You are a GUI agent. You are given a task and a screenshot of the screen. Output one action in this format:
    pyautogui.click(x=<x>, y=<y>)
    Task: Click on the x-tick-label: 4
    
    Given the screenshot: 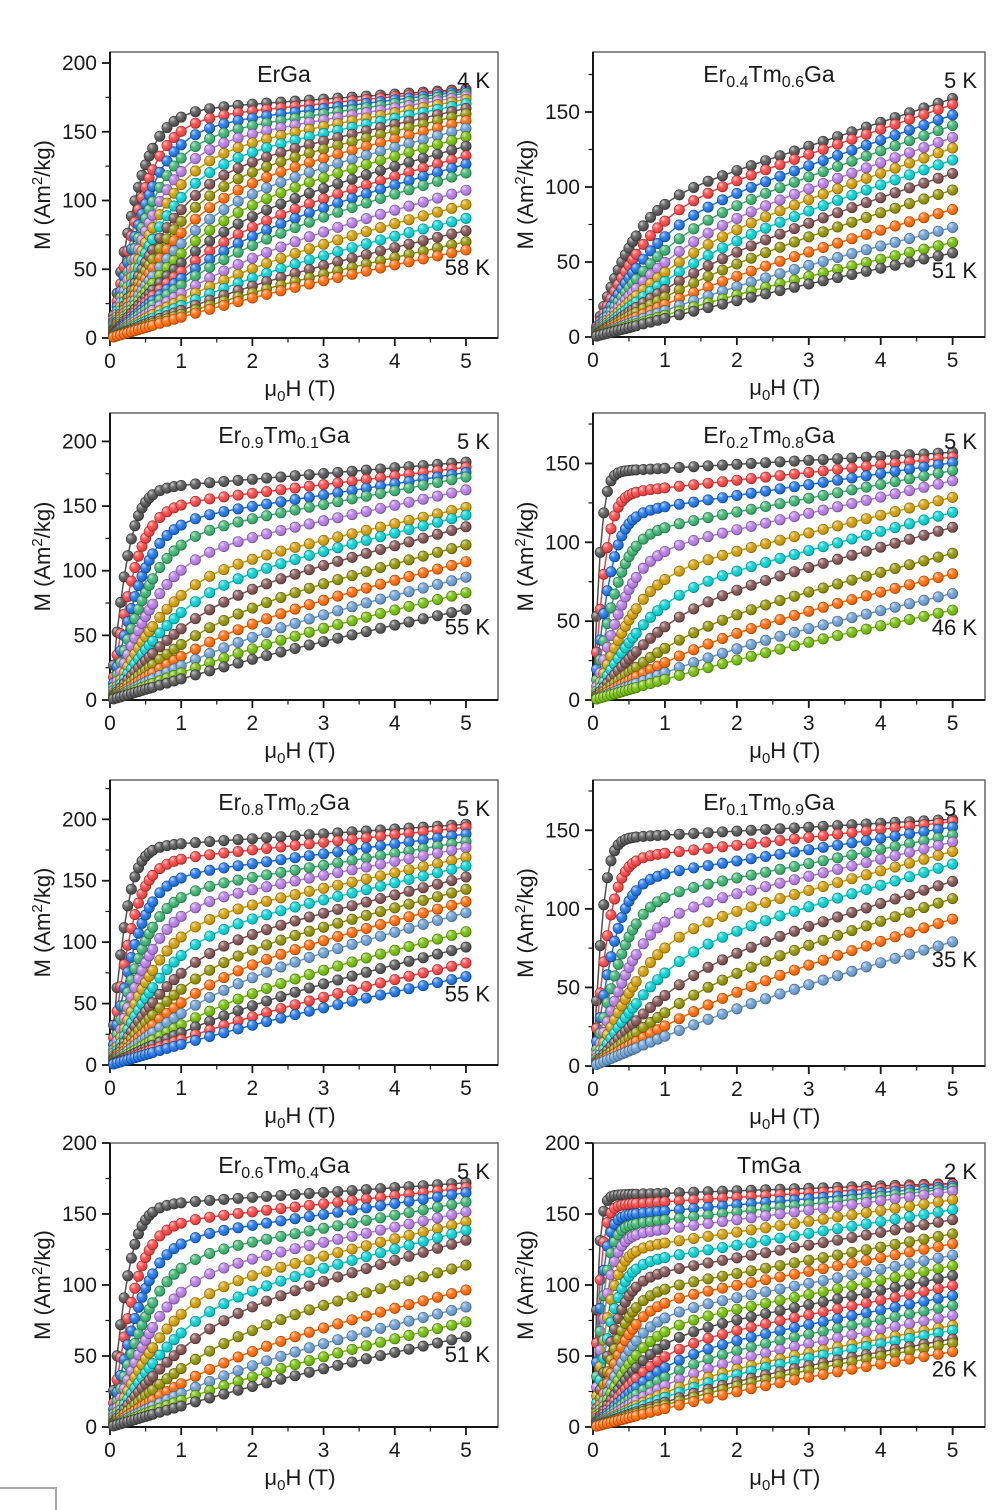 What is the action you would take?
    pyautogui.click(x=395, y=723)
    